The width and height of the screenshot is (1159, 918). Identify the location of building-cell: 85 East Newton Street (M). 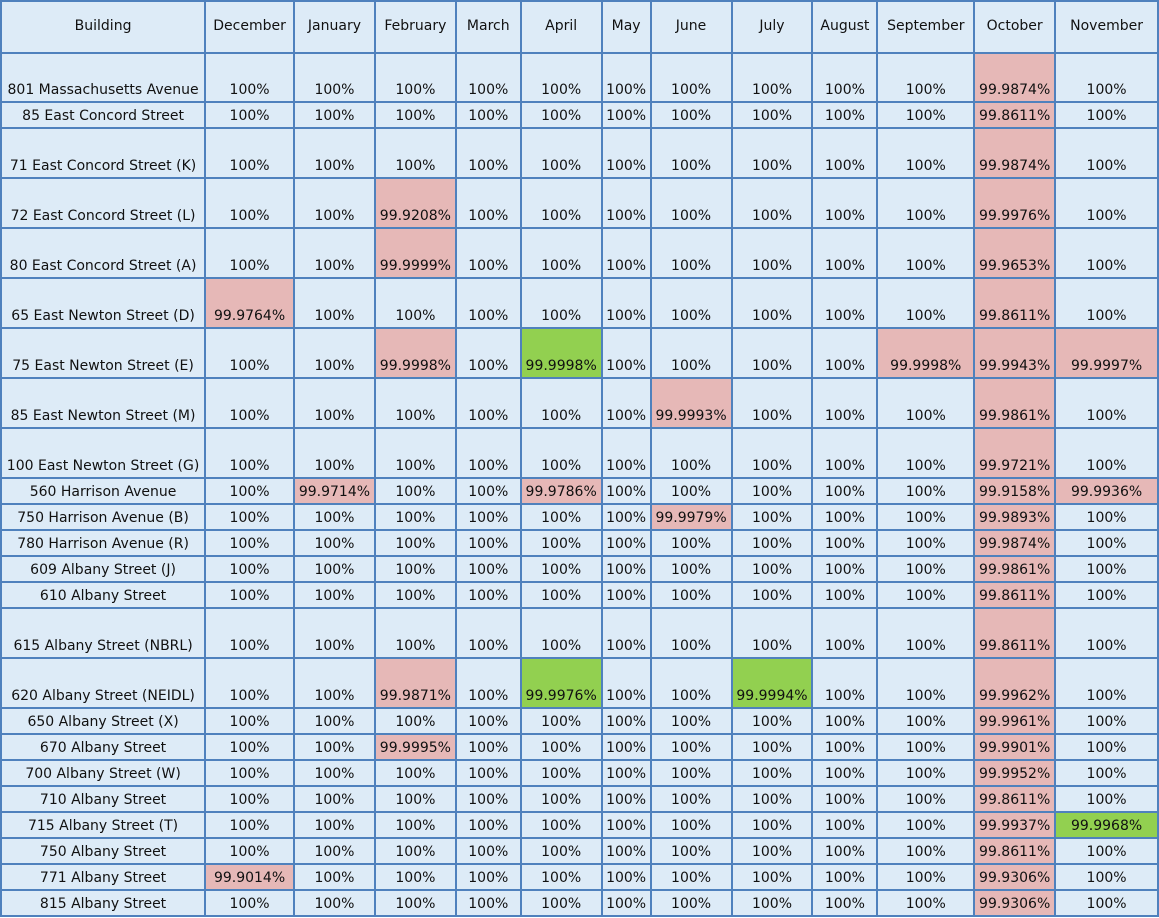
(103, 403).